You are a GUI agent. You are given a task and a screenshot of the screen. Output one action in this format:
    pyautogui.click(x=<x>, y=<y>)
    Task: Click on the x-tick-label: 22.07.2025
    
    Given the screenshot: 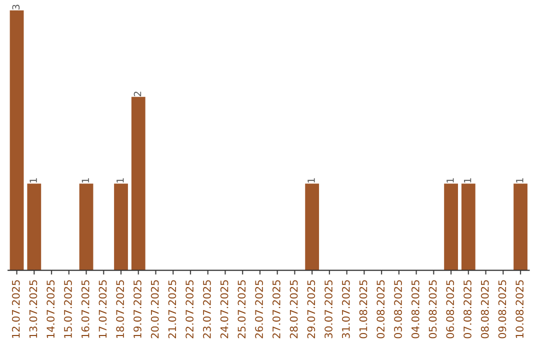 What is the action you would take?
    pyautogui.click(x=190, y=309)
    